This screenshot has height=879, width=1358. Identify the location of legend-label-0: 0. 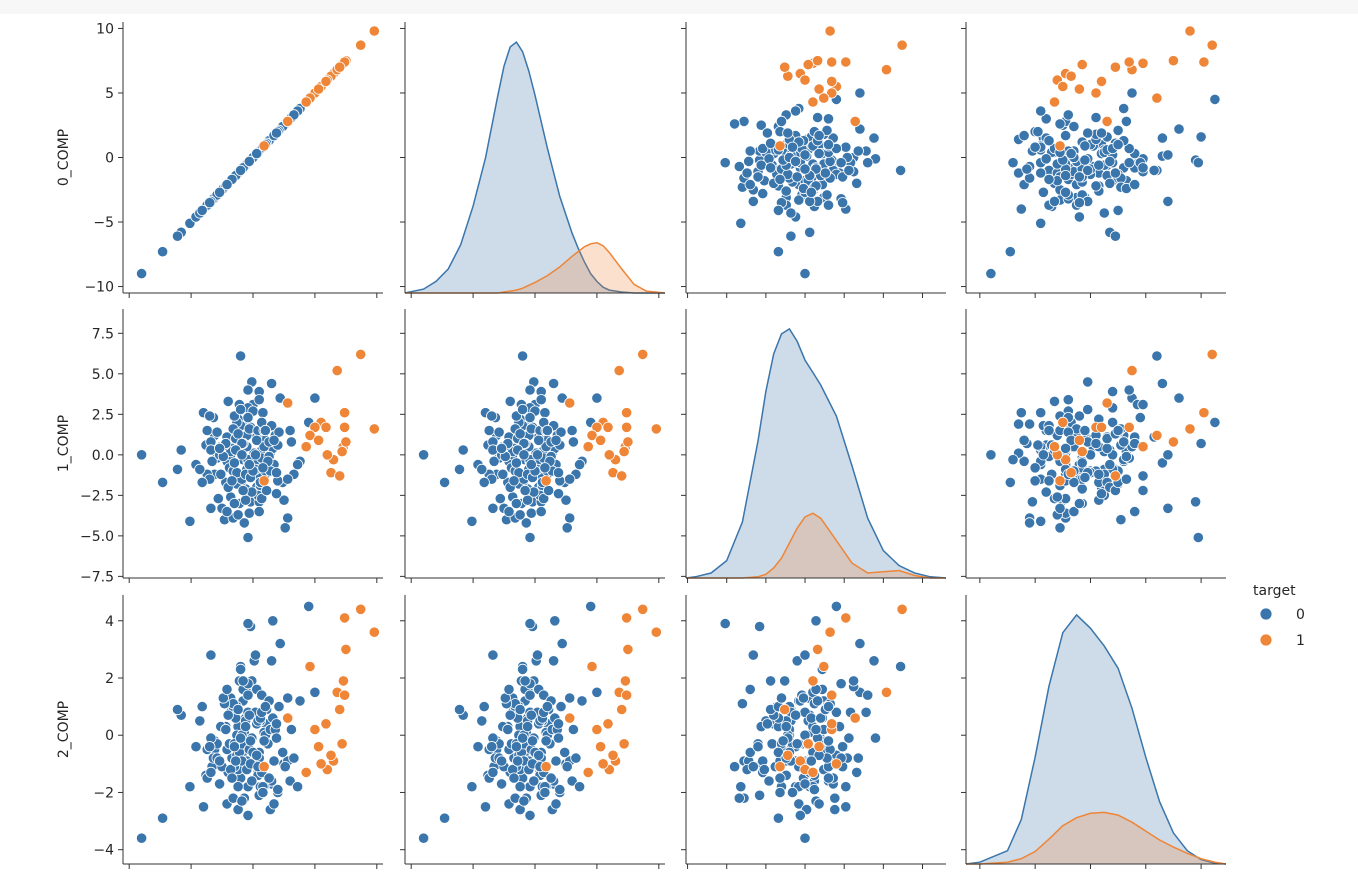
(1300, 615).